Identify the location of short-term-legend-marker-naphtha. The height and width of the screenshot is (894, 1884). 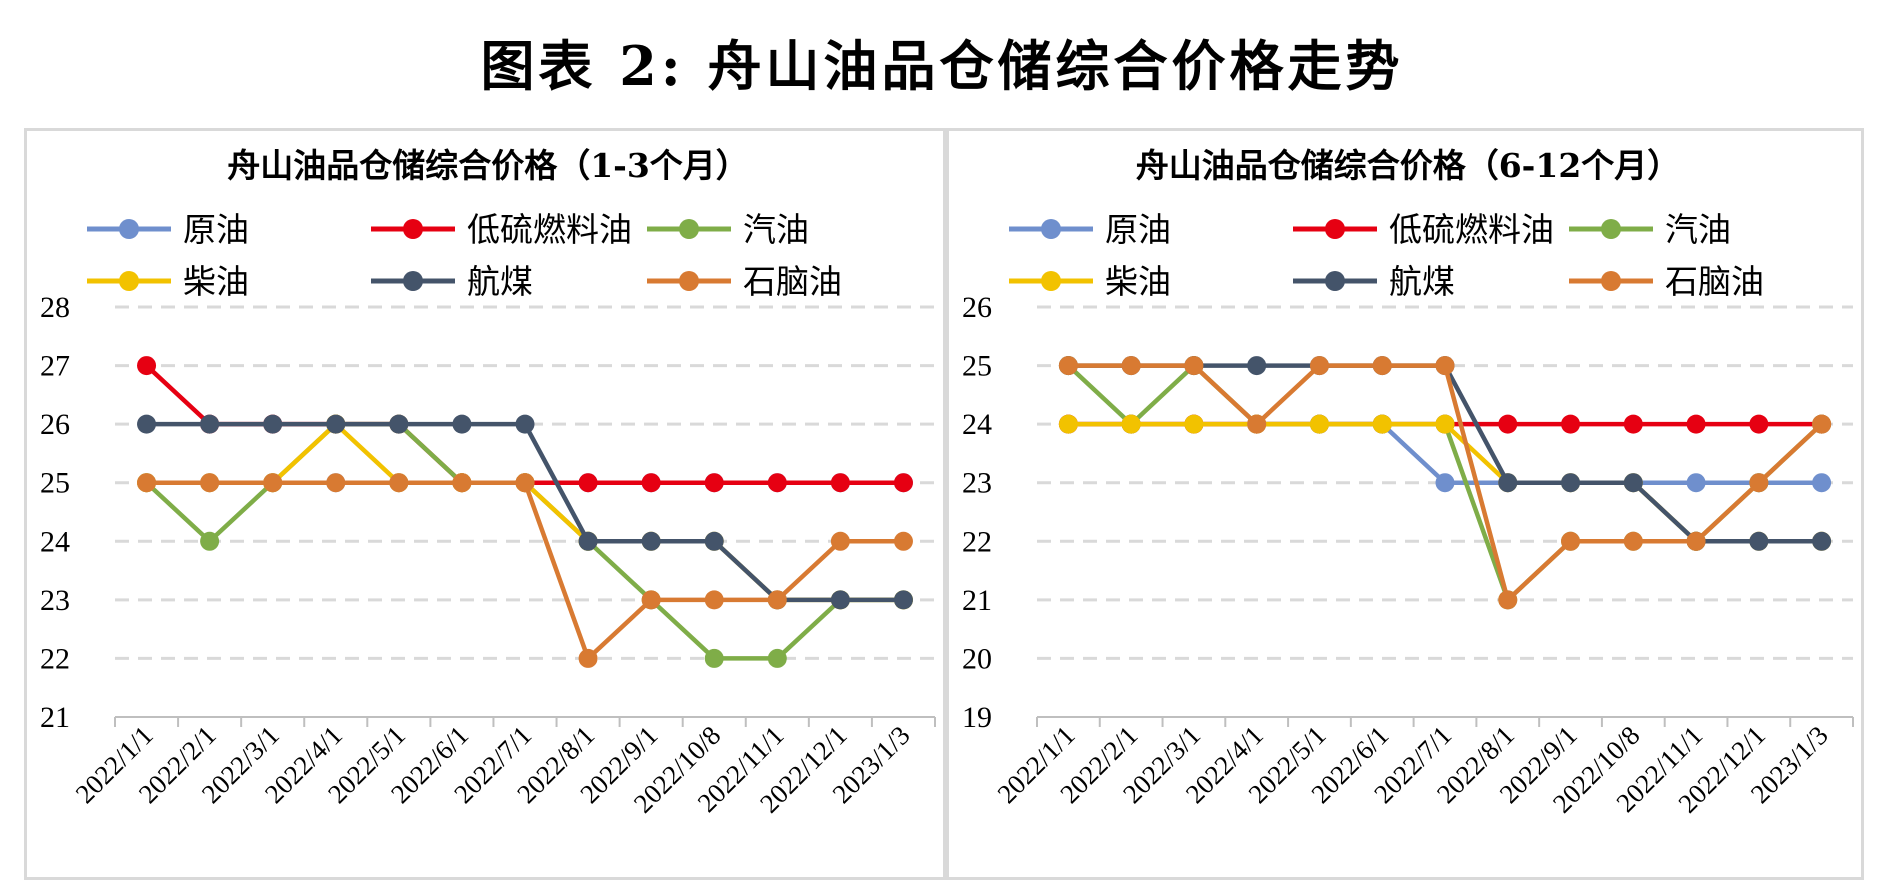
(689, 281).